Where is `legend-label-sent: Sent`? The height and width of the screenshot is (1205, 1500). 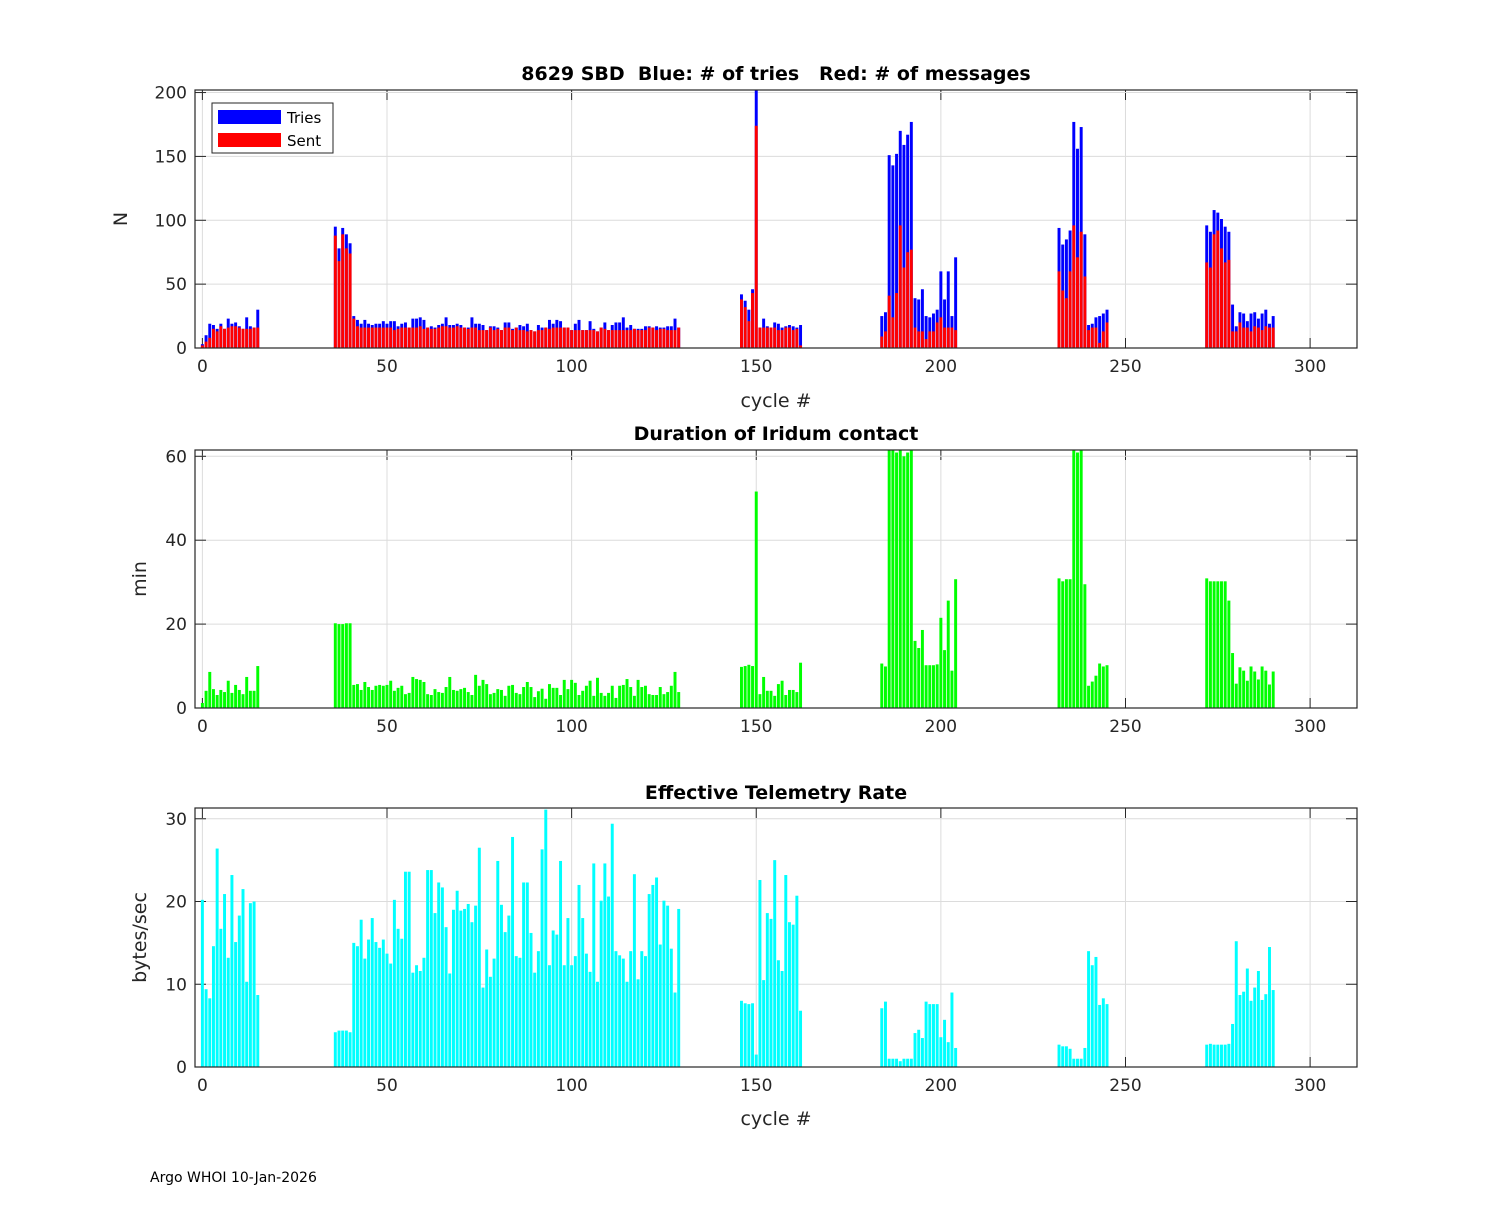 legend-label-sent: Sent is located at coordinates (304, 141).